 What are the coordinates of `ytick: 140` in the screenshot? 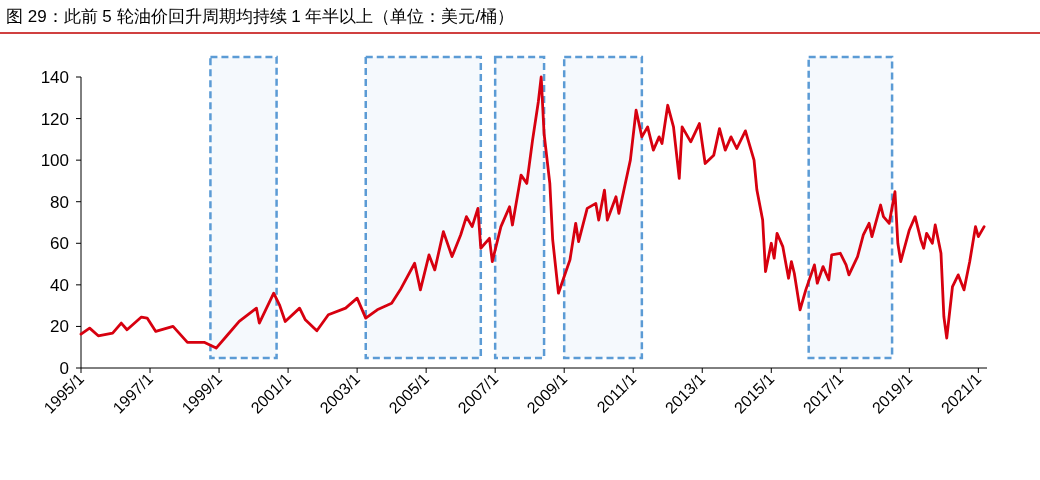 It's located at (54, 77).